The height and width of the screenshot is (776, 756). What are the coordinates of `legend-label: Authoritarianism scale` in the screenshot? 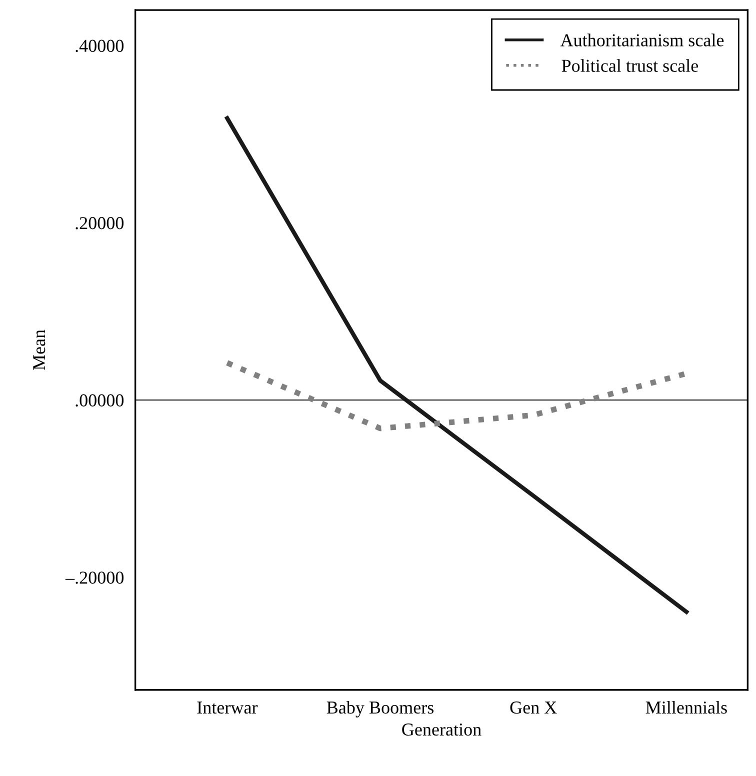 It's located at (642, 40).